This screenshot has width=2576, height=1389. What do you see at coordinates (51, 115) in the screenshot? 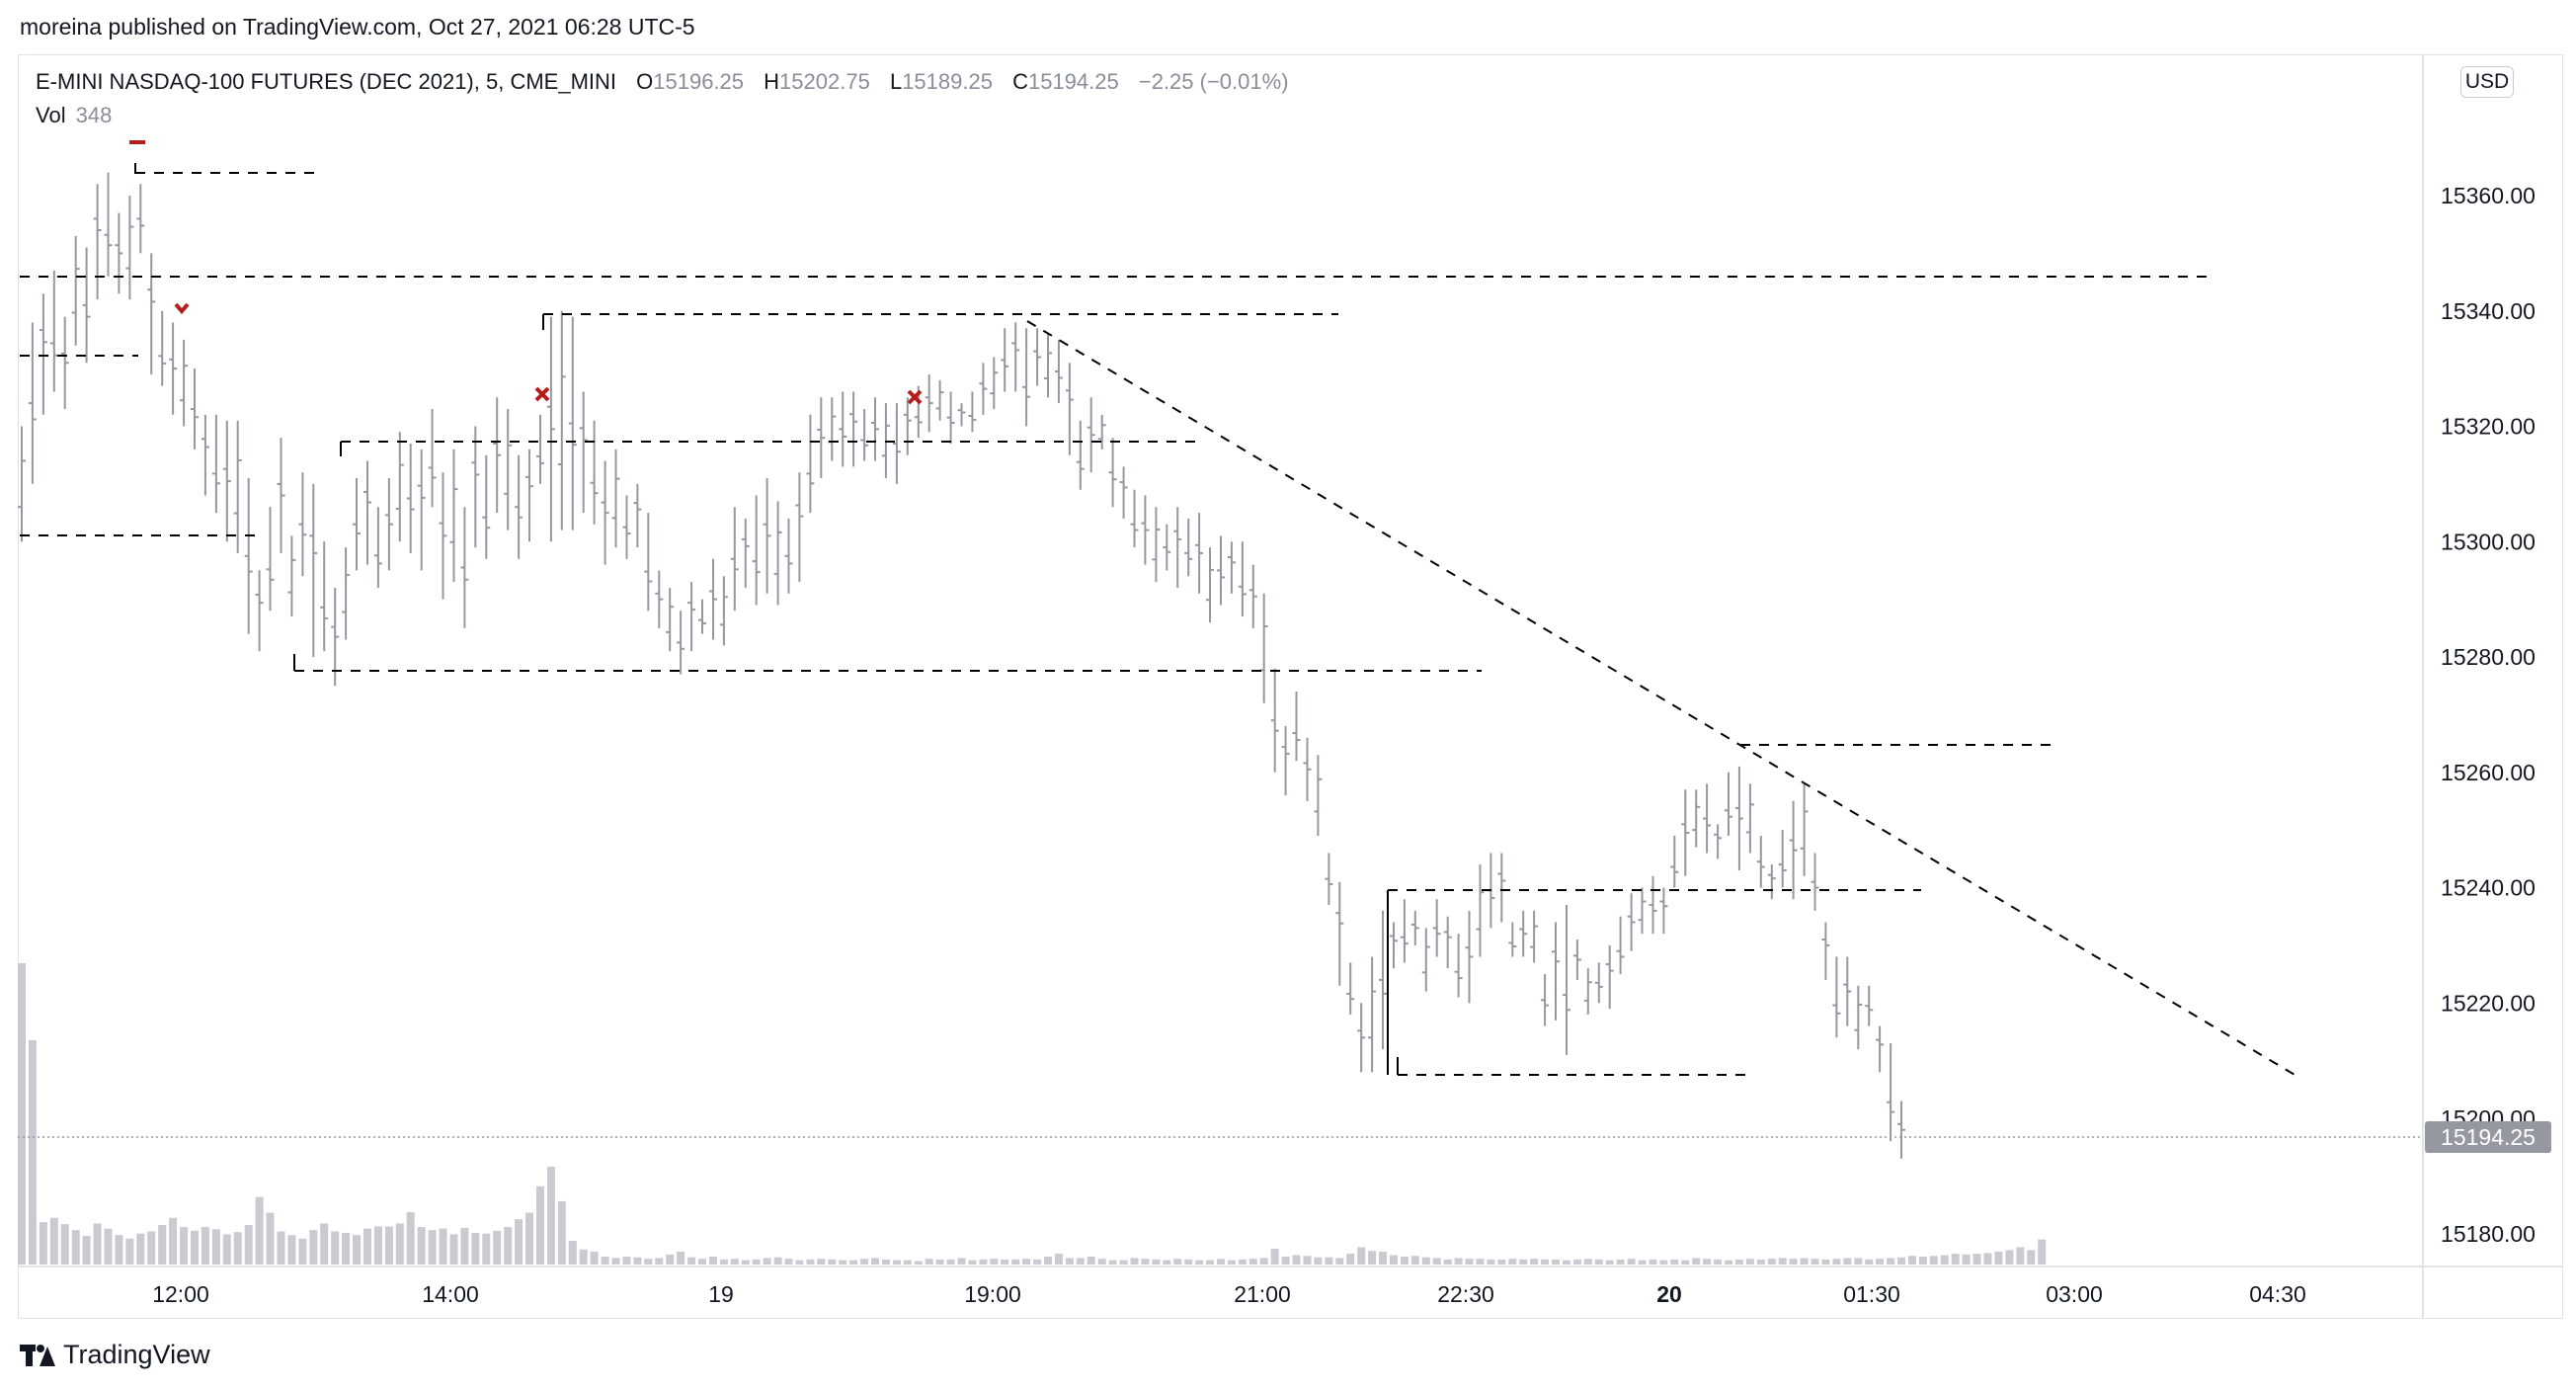
I see `volume-label: Vol` at bounding box center [51, 115].